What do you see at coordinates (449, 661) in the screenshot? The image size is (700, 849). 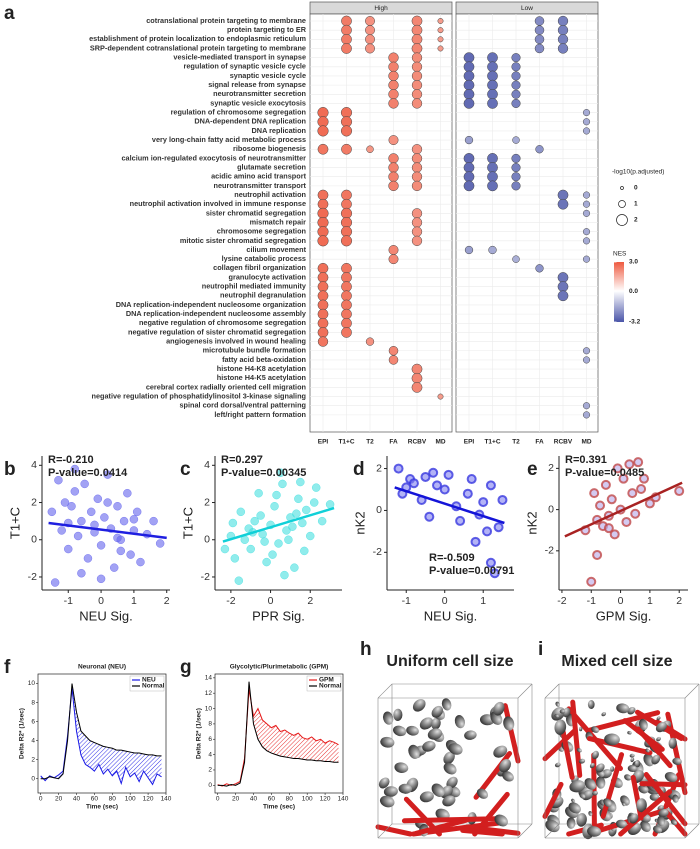 I see `render-title: Uniform cell size` at bounding box center [449, 661].